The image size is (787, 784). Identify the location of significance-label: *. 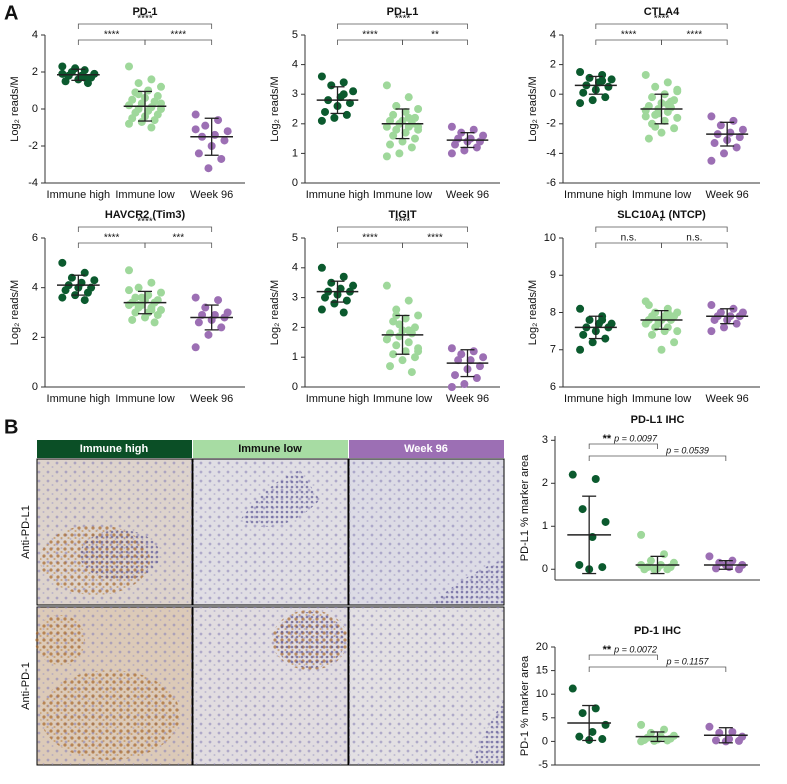
(662, 222).